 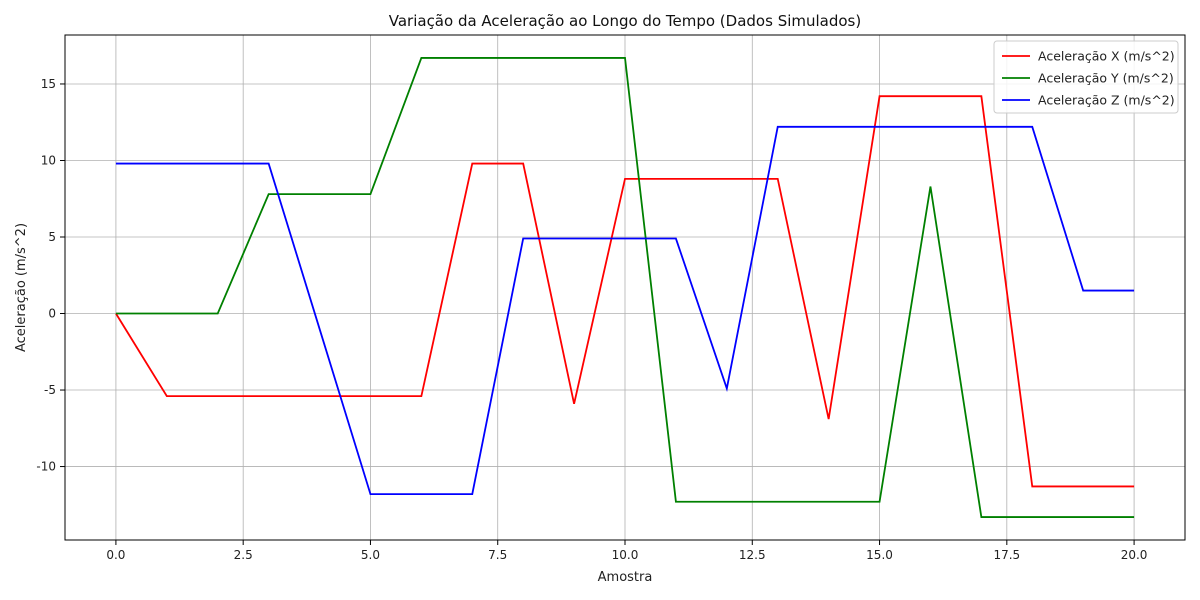 What do you see at coordinates (370, 555) in the screenshot?
I see `x-tick-label: 5.0` at bounding box center [370, 555].